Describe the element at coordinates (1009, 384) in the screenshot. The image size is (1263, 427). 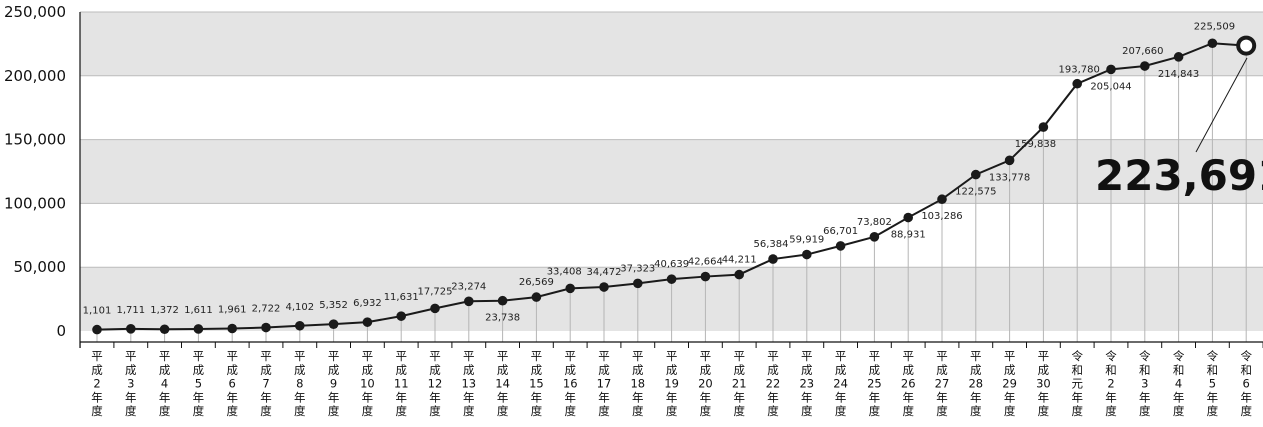
I see `x-tick-label-glyph: 29` at that location.